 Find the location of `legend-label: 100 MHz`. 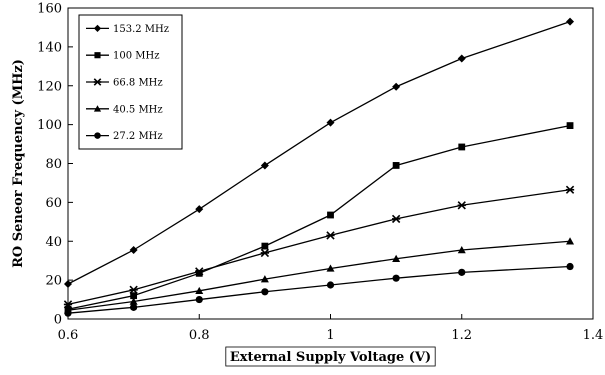

legend-label: 100 MHz is located at coordinates (136, 56).